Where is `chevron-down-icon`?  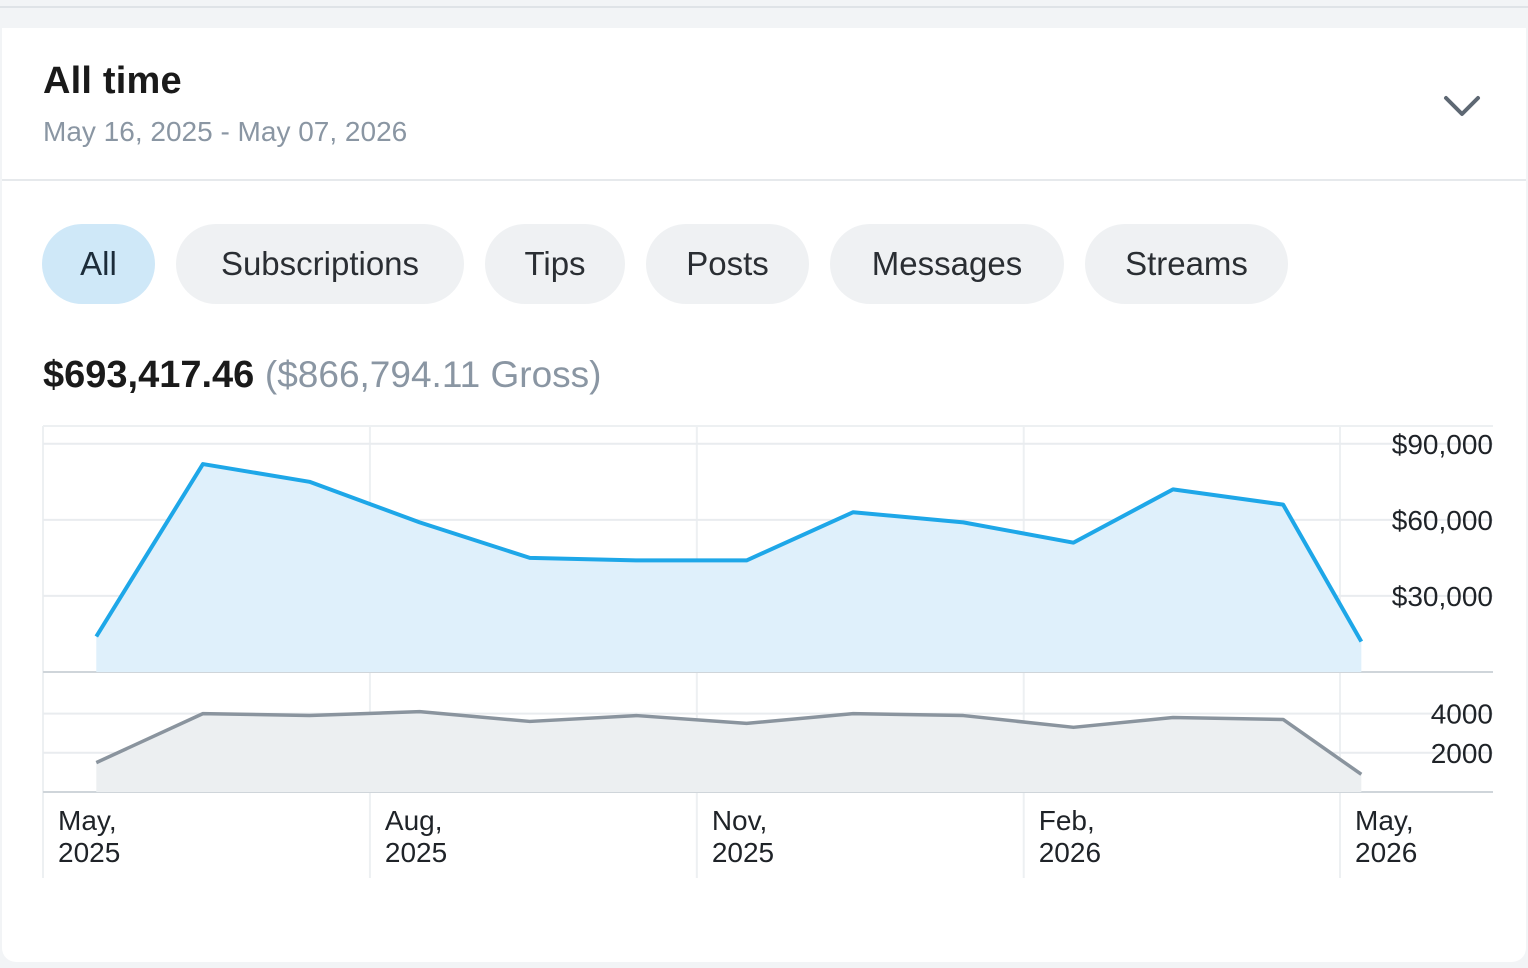 chevron-down-icon is located at coordinates (1462, 105).